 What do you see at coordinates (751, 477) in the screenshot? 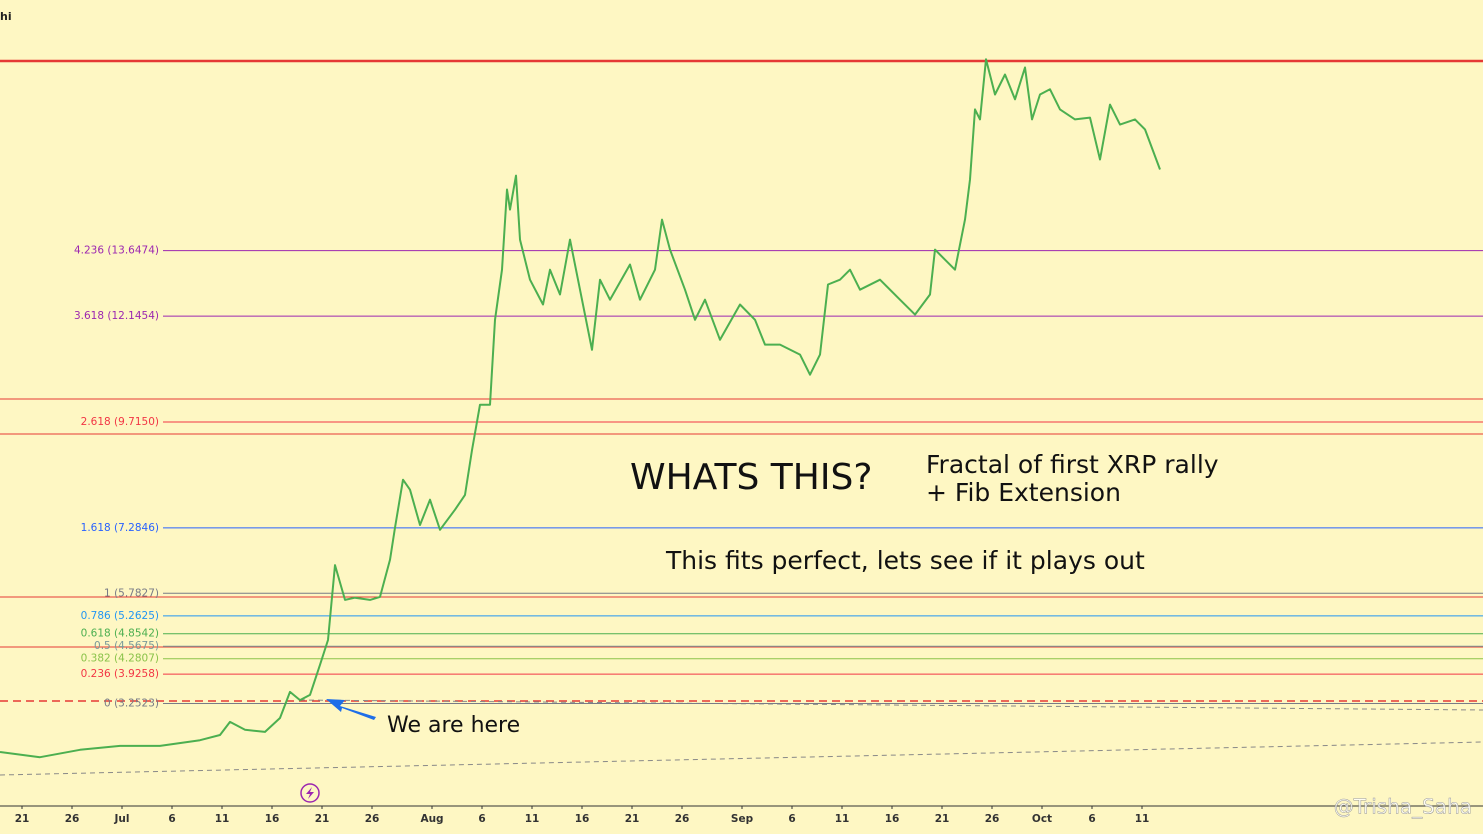
I see `annotation-headline: WHATS THIS?` at bounding box center [751, 477].